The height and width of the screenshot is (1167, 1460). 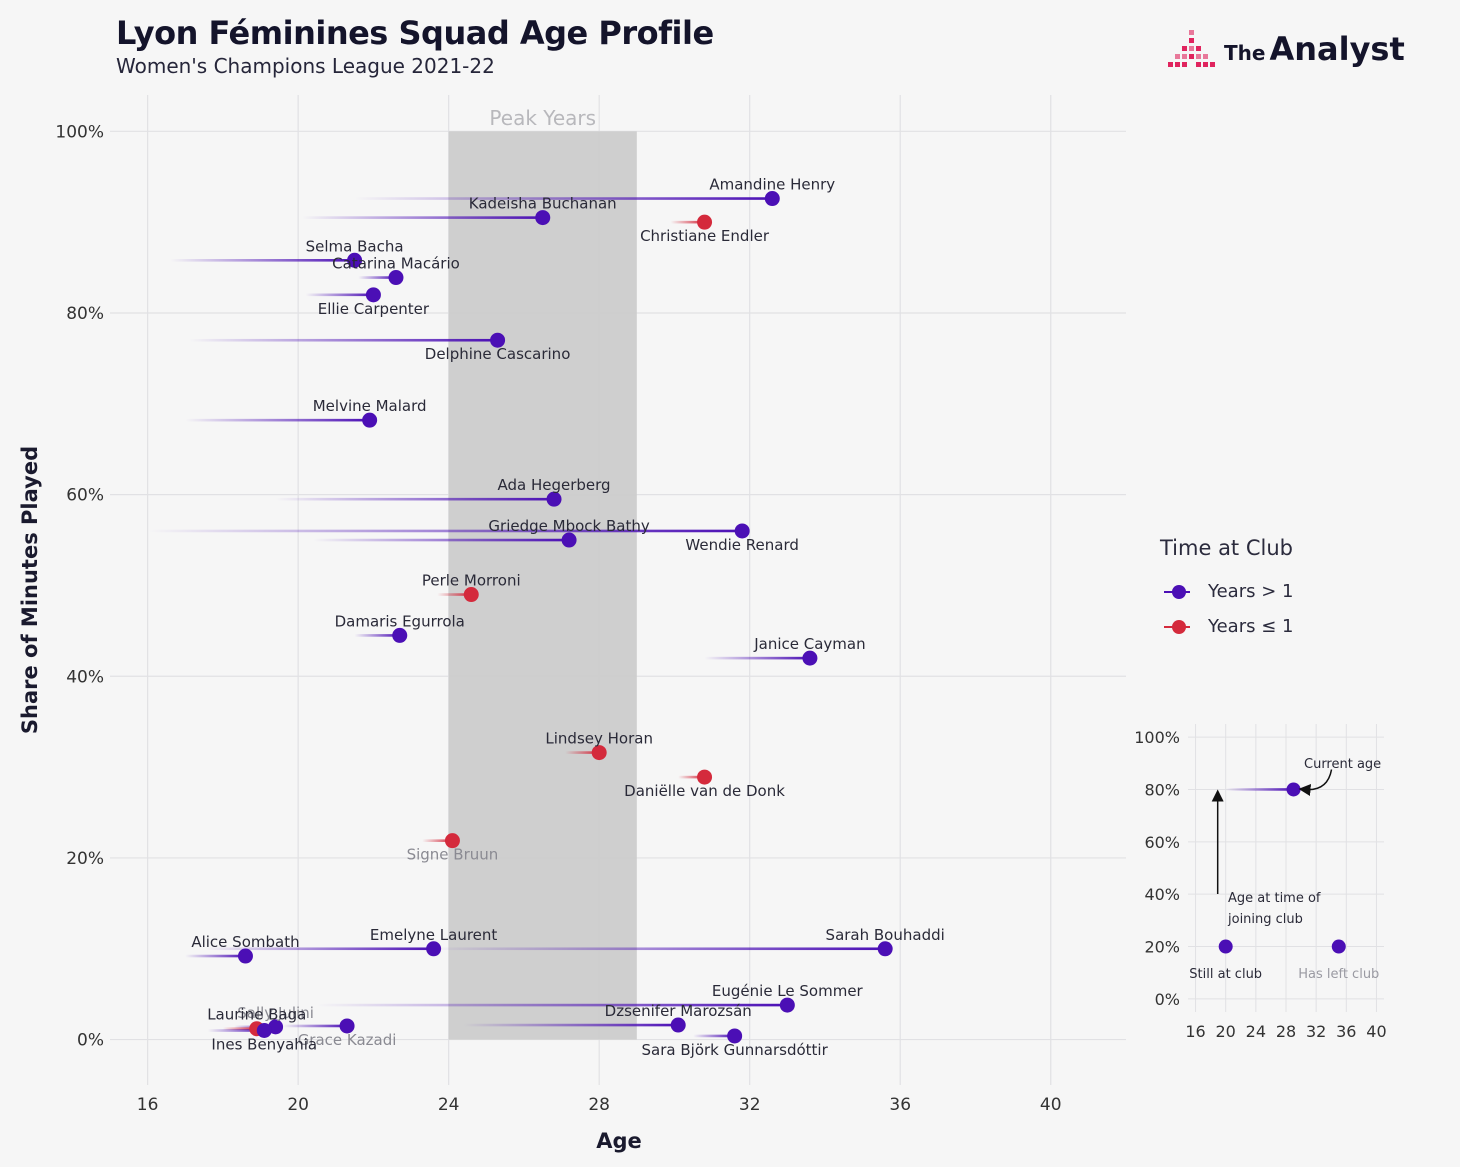 I want to click on legend: Time at Club Years > 1 Years ≤ 1, so click(x=1226, y=590).